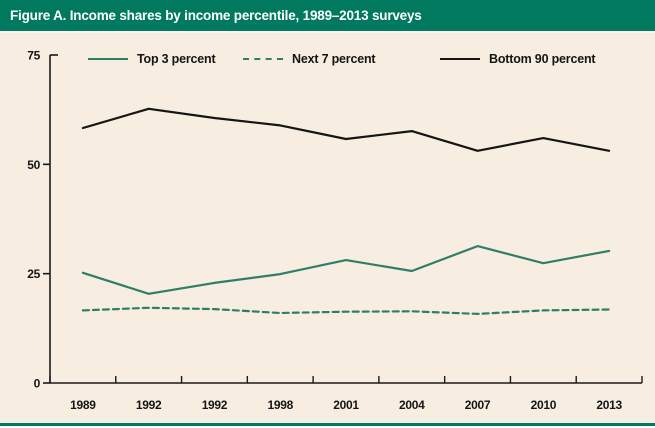  Describe the element at coordinates (33, 274) in the screenshot. I see `y-tick-label: 25` at that location.